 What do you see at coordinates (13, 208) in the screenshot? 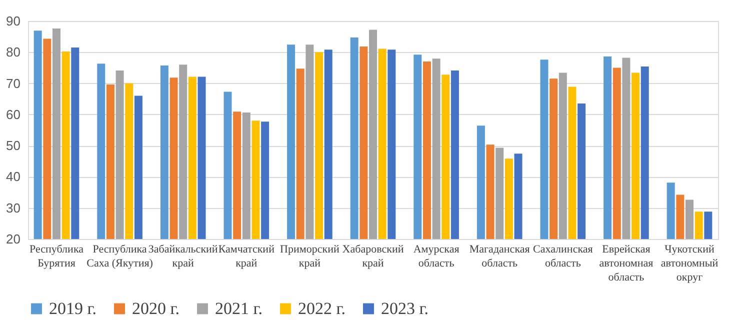
I see `y-tick-label: 30` at bounding box center [13, 208].